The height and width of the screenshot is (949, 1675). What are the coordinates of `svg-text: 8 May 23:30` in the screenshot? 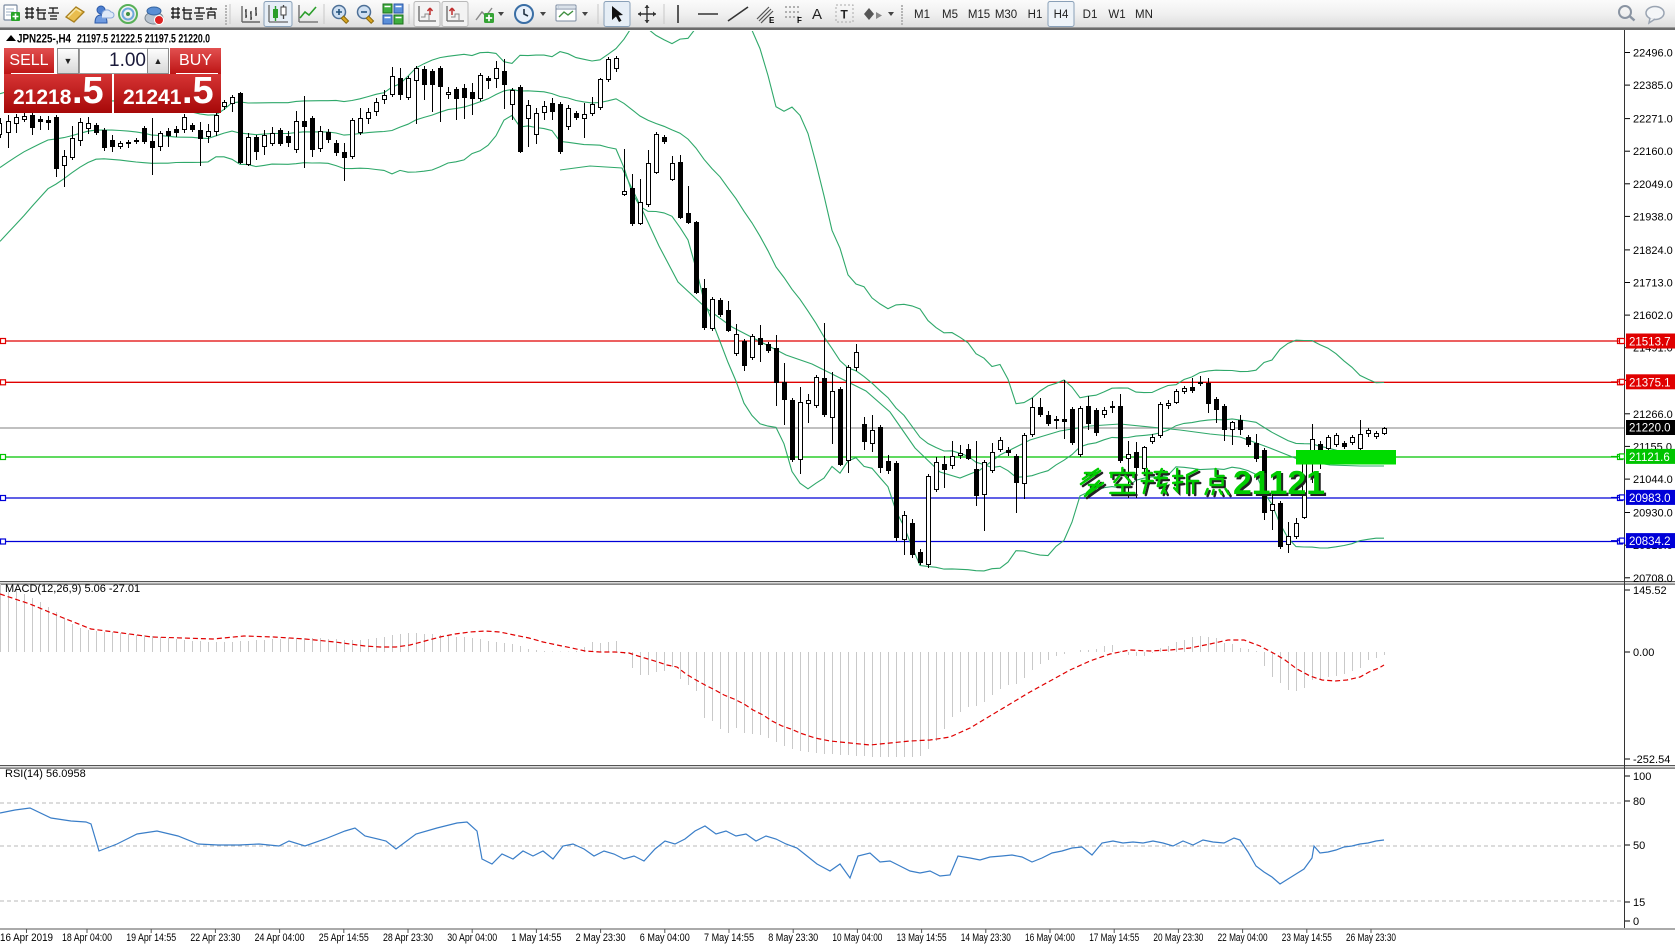 It's located at (793, 938).